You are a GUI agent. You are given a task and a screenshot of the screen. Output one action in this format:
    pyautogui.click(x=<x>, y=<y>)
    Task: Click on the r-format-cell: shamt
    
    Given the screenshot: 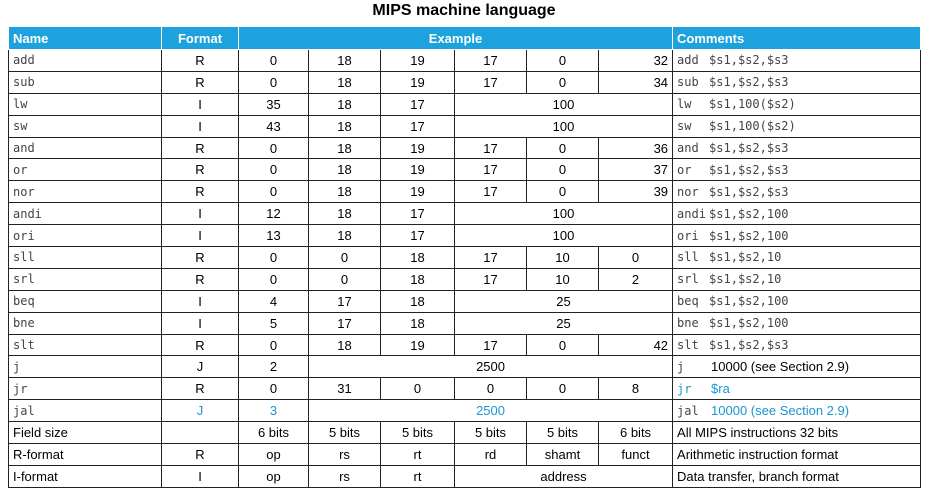 What is the action you would take?
    pyautogui.click(x=562, y=454)
    